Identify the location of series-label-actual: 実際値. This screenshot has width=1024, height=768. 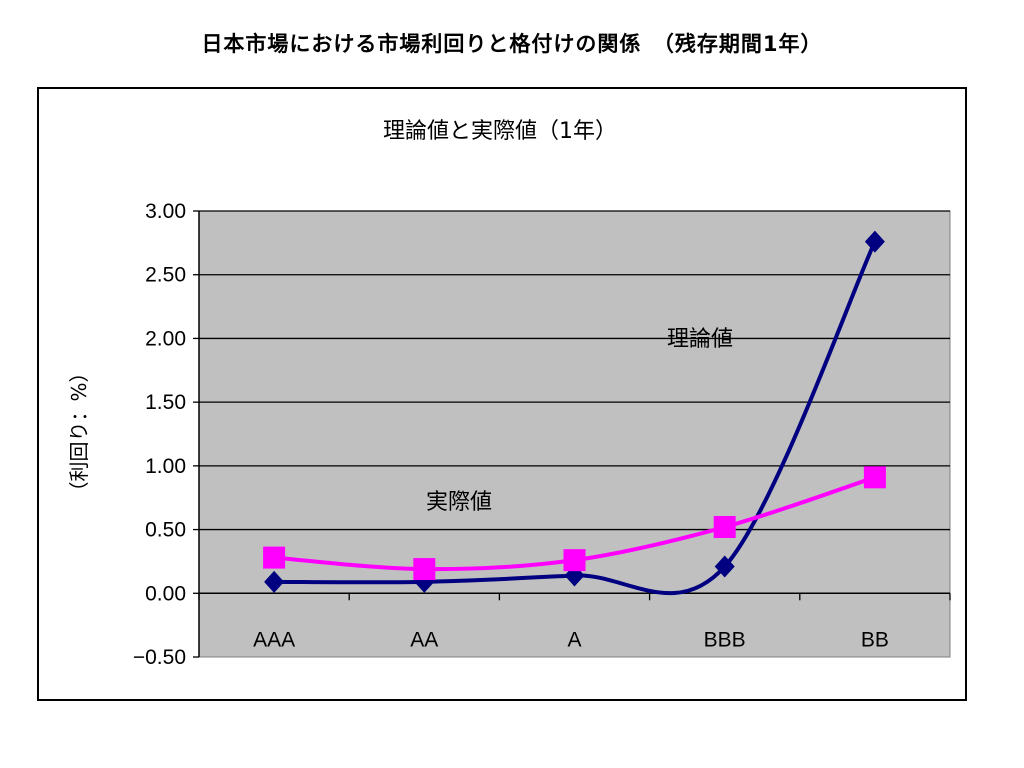
(459, 502).